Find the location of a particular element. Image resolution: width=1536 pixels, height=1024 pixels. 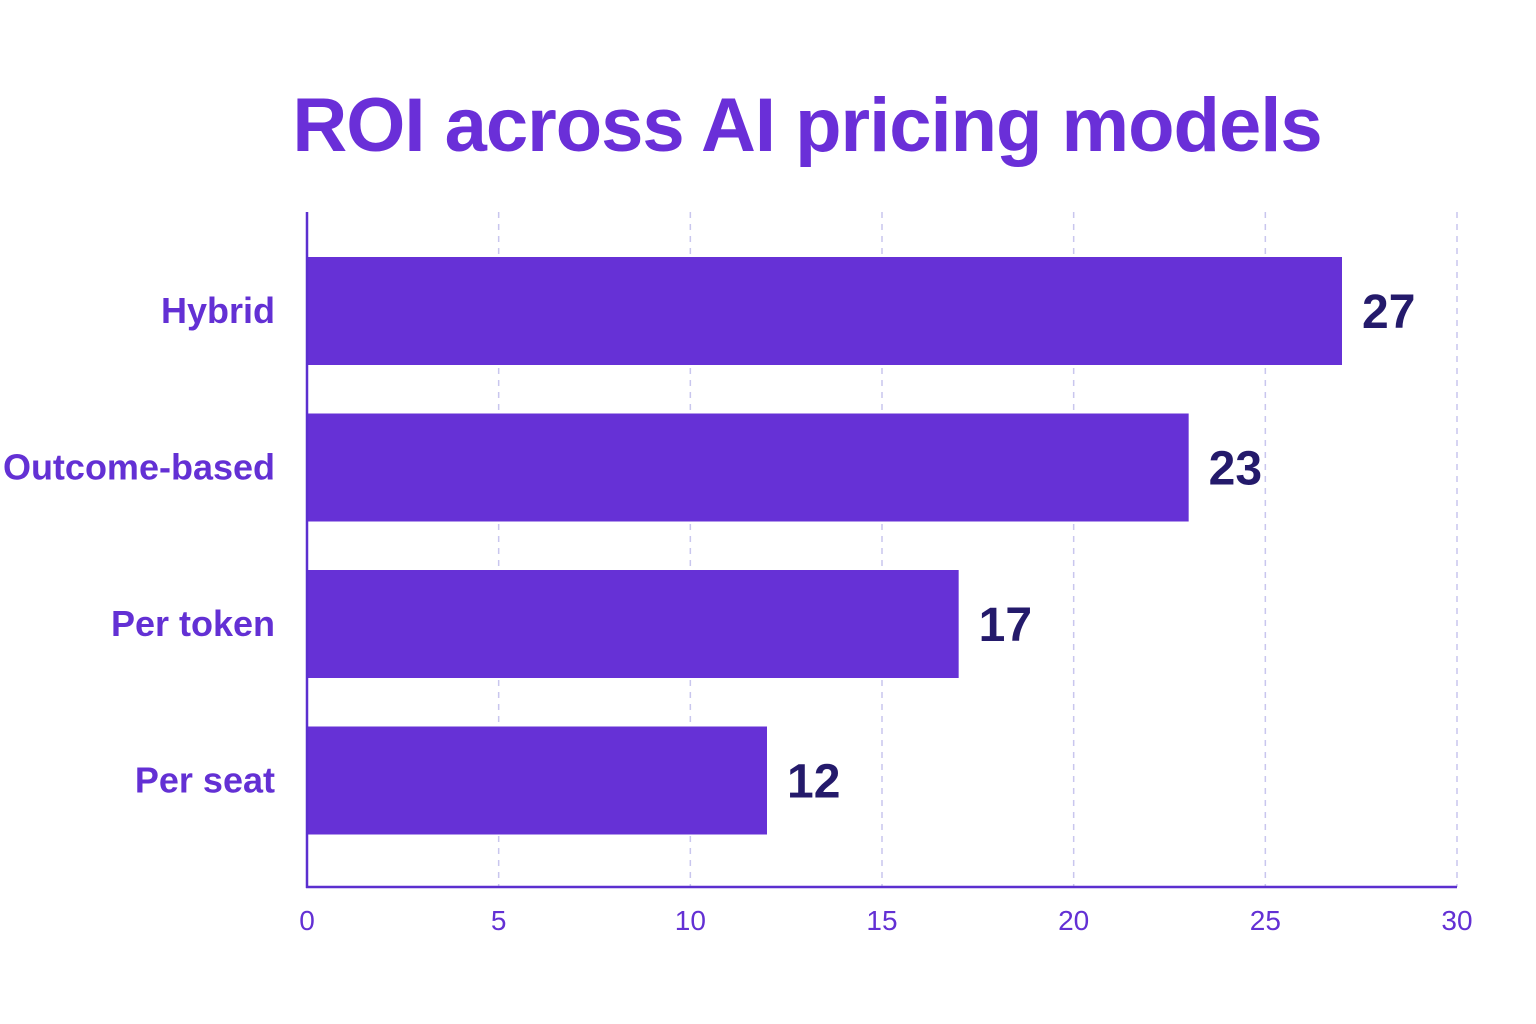

x-tick-label-25: 25 is located at coordinates (1265, 920).